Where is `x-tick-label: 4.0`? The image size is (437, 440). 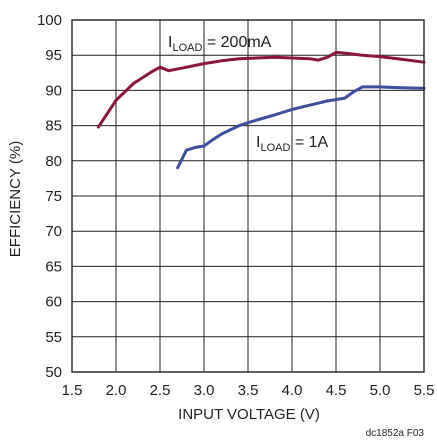 x-tick-label: 4.0 is located at coordinates (292, 390).